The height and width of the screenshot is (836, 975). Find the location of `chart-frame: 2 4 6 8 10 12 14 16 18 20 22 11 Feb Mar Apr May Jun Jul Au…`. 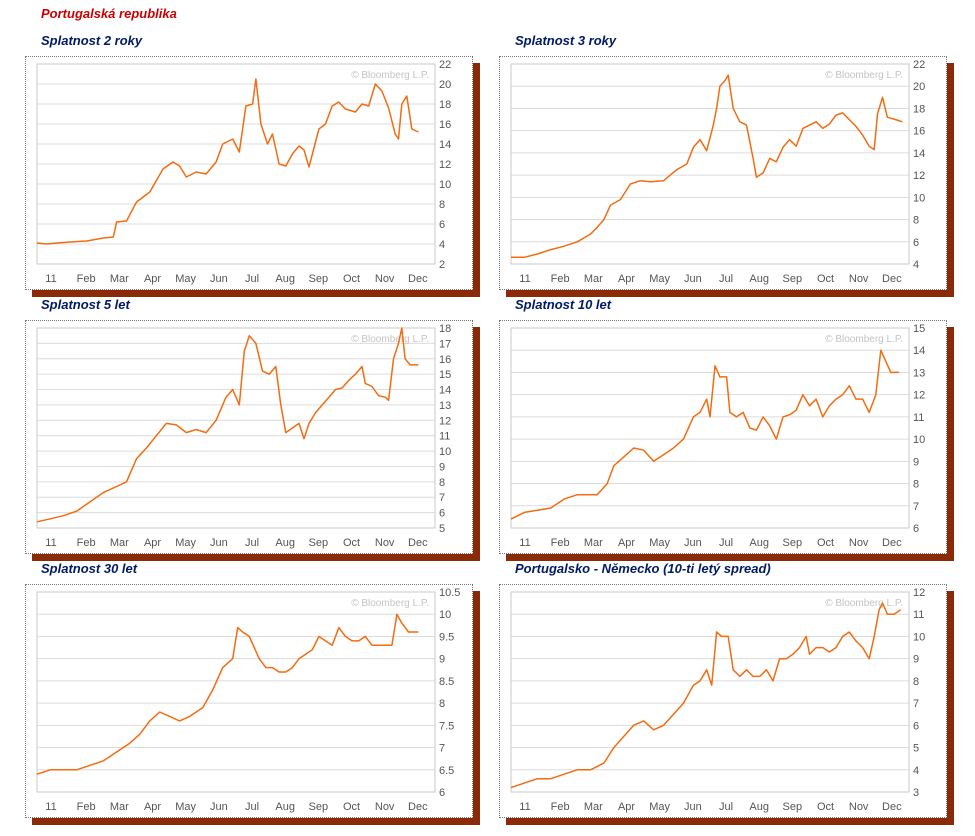

chart-frame: 2 4 6 8 10 12 14 16 18 20 22 11 Feb Mar Apr May Jun Jul Au… is located at coordinates (249, 173).